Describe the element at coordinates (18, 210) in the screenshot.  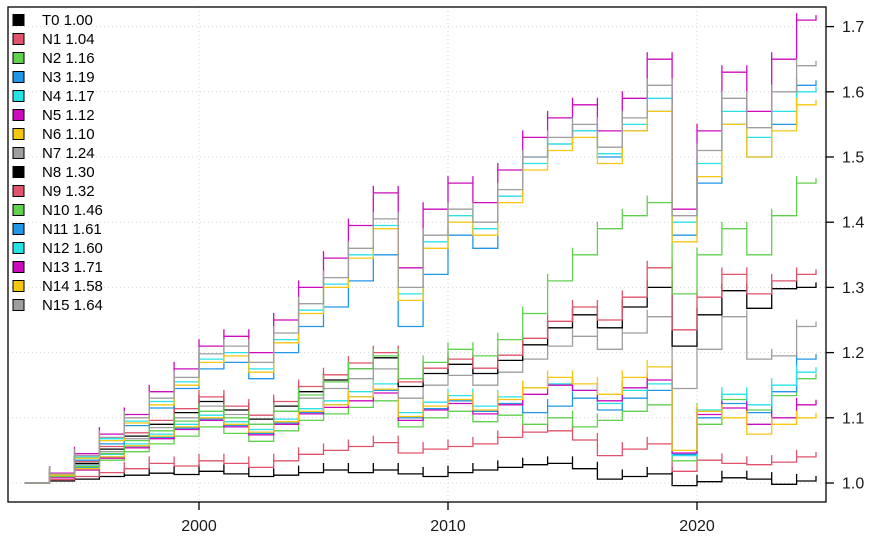
I see `legend-swatch-N10` at that location.